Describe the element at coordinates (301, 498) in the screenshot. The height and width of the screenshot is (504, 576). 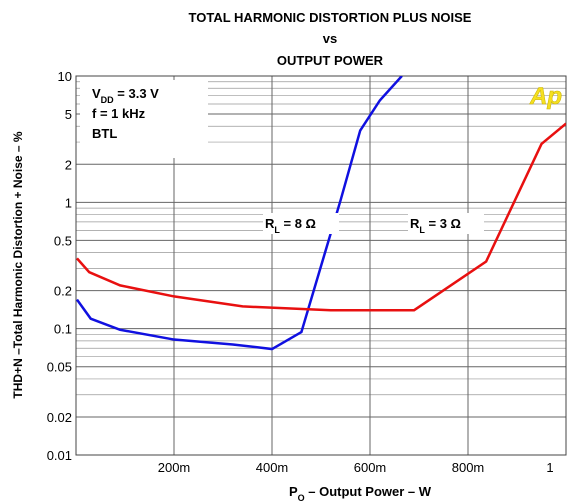
I see `subscript: O` at that location.